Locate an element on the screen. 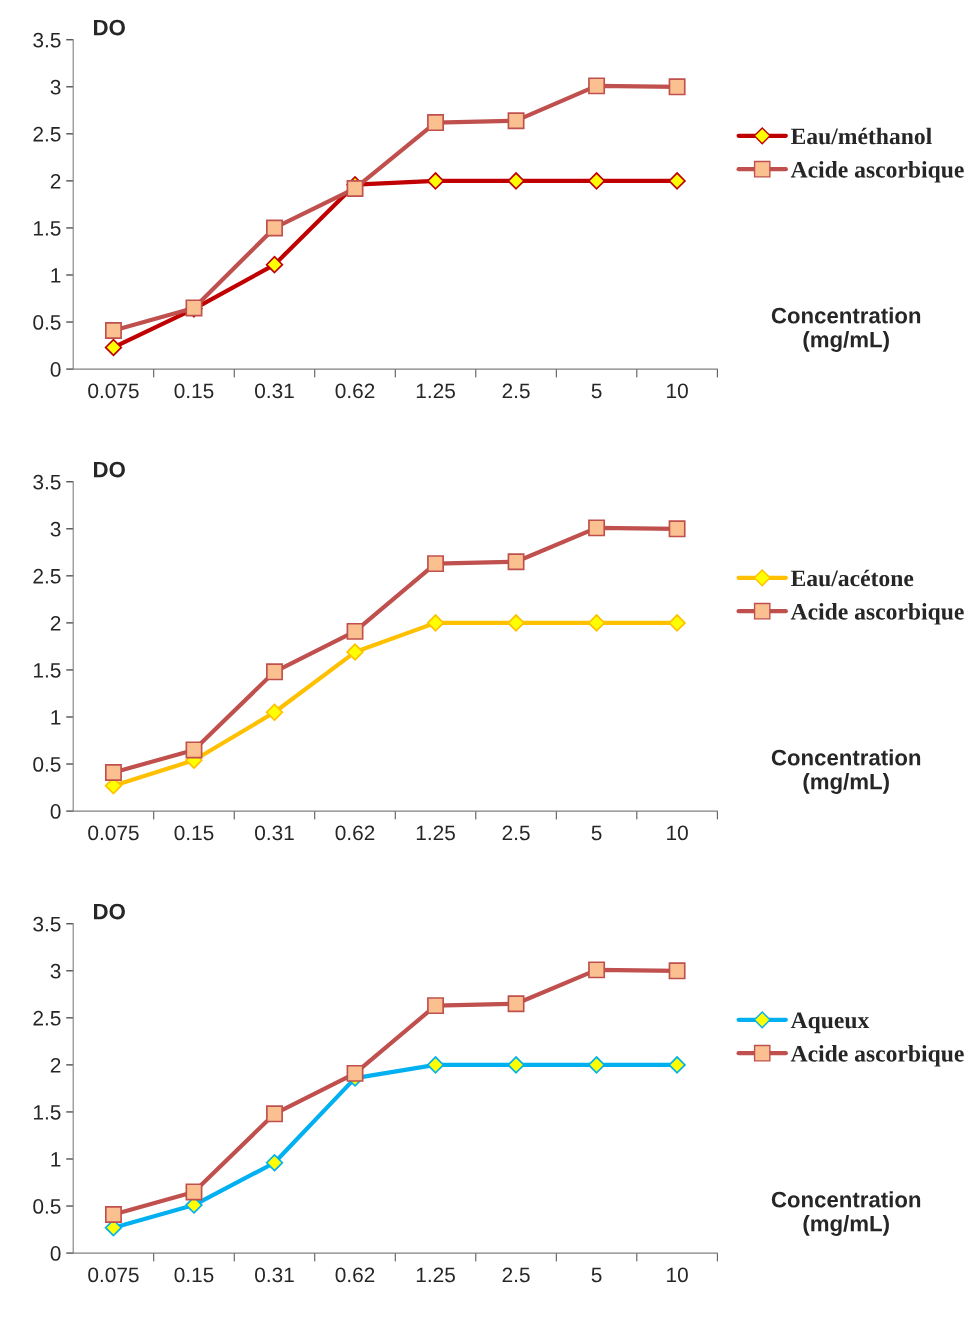 This screenshot has height=1326, width=976. legend-label: Eau/acétone is located at coordinates (852, 578).